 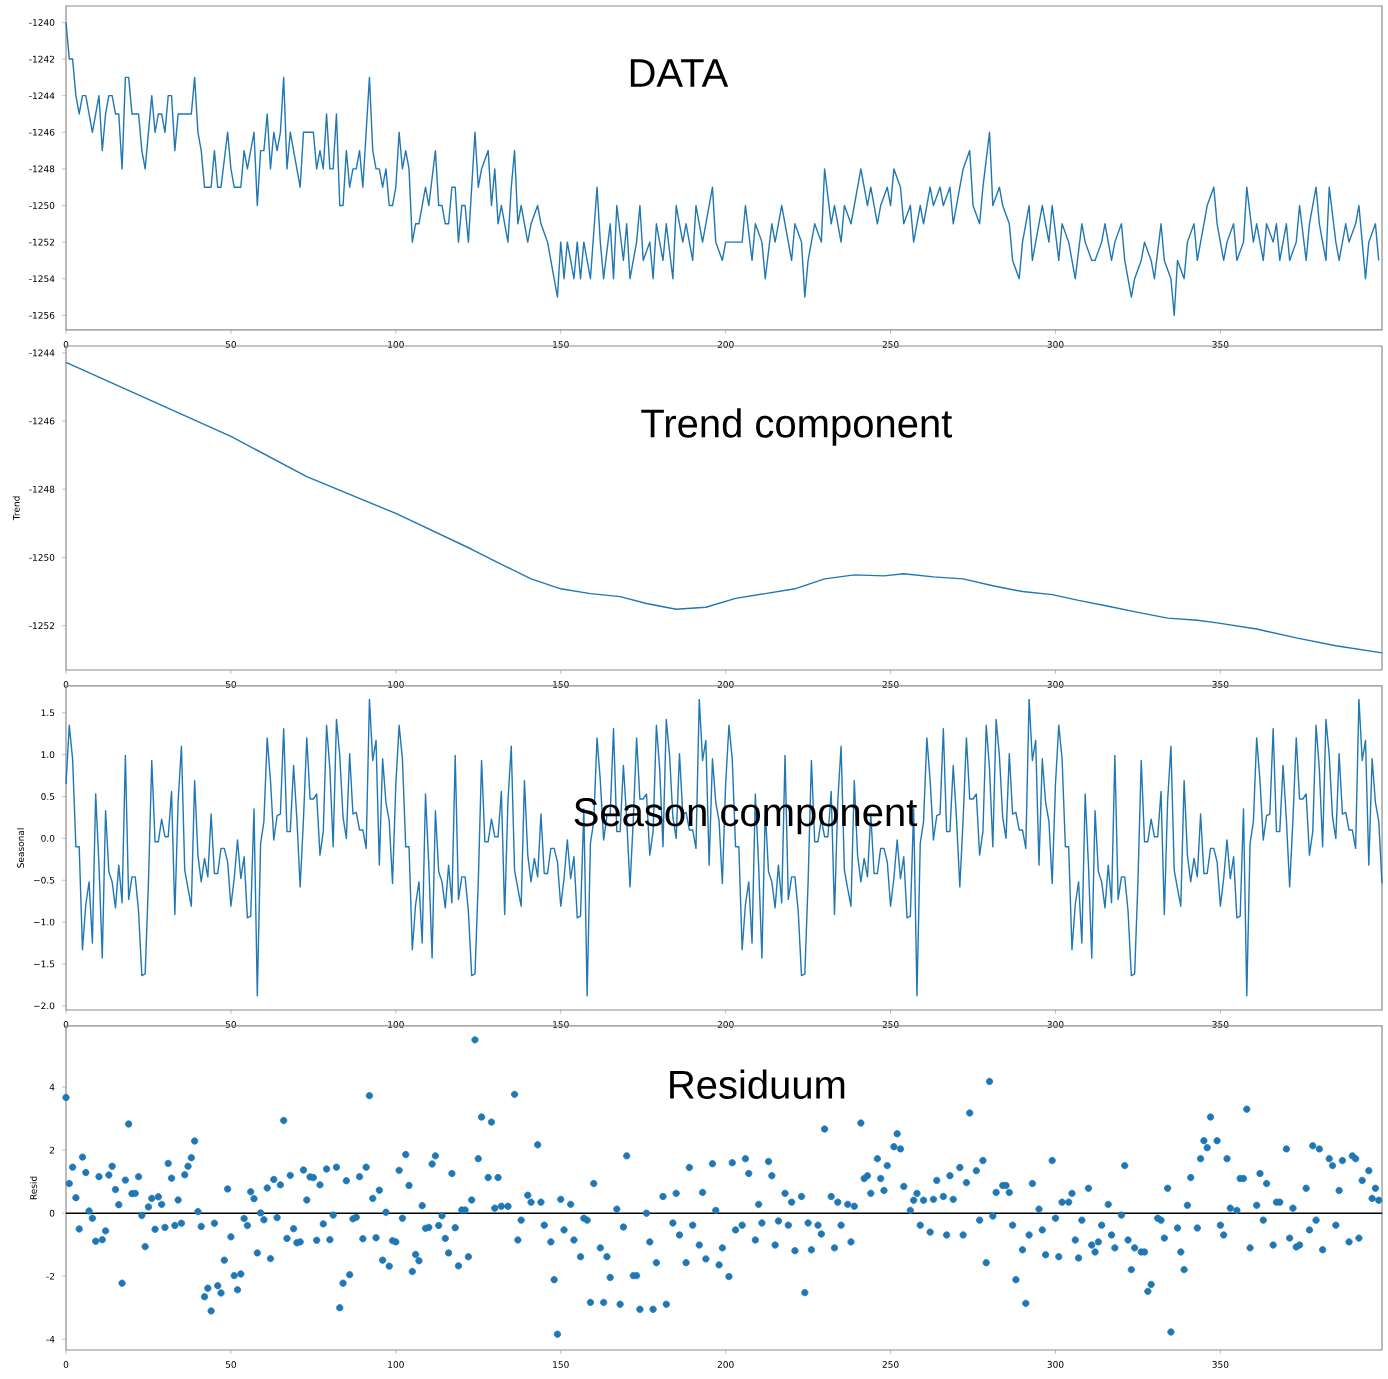 I want to click on text: Trend component, so click(x=797, y=427).